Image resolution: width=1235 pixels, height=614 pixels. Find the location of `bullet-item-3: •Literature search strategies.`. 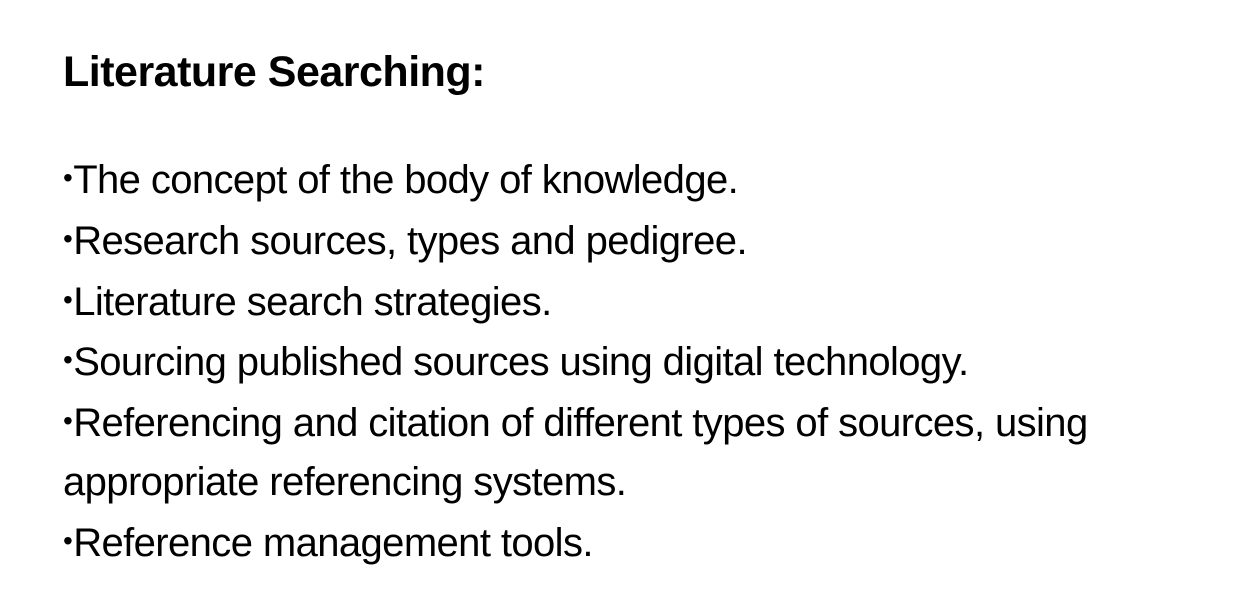

bullet-item-3: •Literature search strategies. is located at coordinates (628, 301).